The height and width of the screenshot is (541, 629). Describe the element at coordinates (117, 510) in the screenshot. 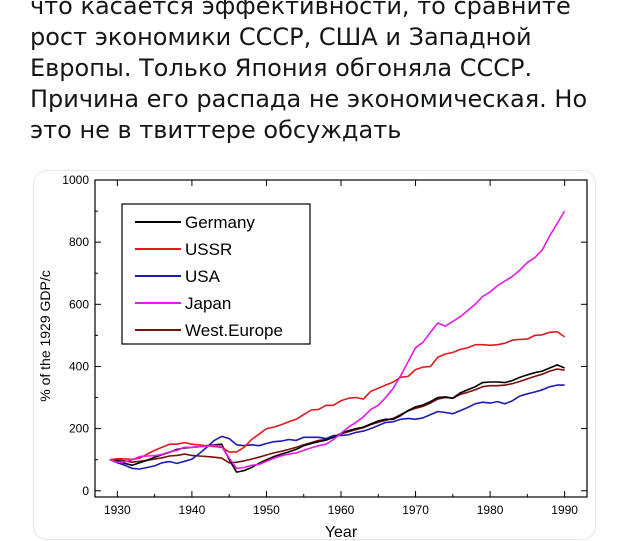

I see `x-tick-label: 1930` at that location.